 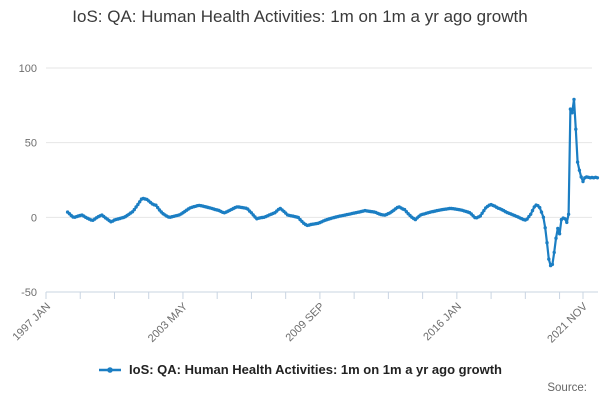 What do you see at coordinates (168, 322) in the screenshot?
I see `x-axis-tick-label: 2003 MAY` at bounding box center [168, 322].